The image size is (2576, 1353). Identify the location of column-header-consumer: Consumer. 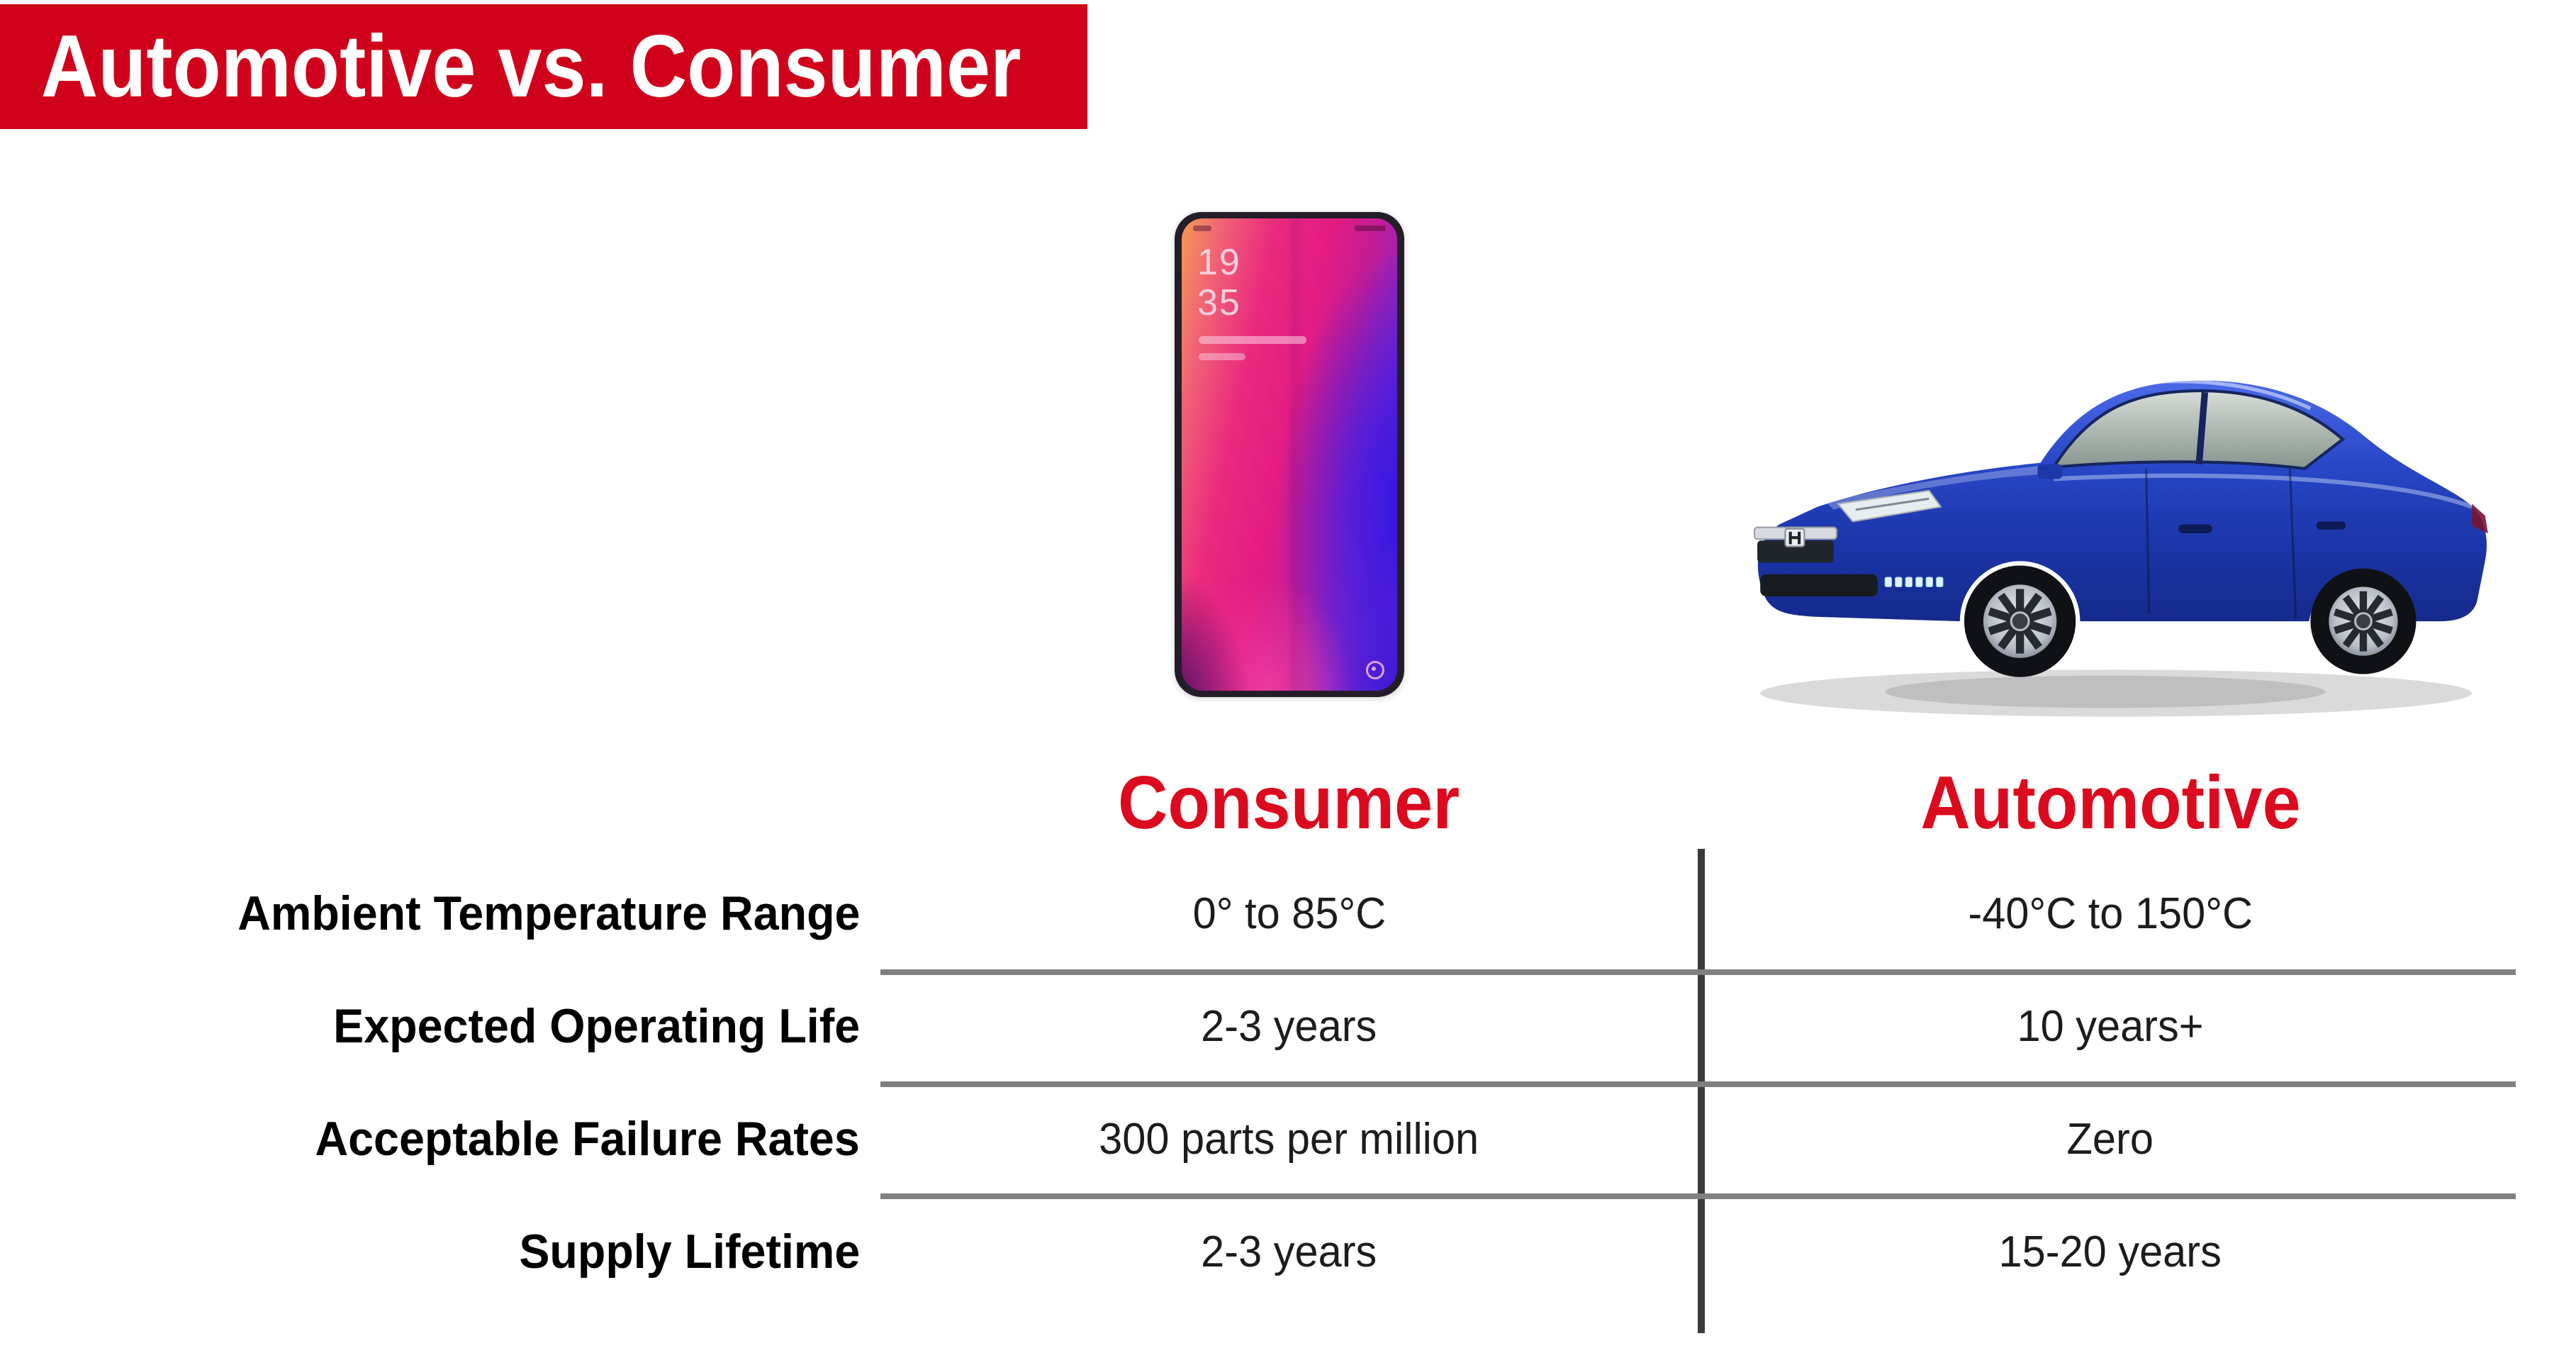
(1289, 803).